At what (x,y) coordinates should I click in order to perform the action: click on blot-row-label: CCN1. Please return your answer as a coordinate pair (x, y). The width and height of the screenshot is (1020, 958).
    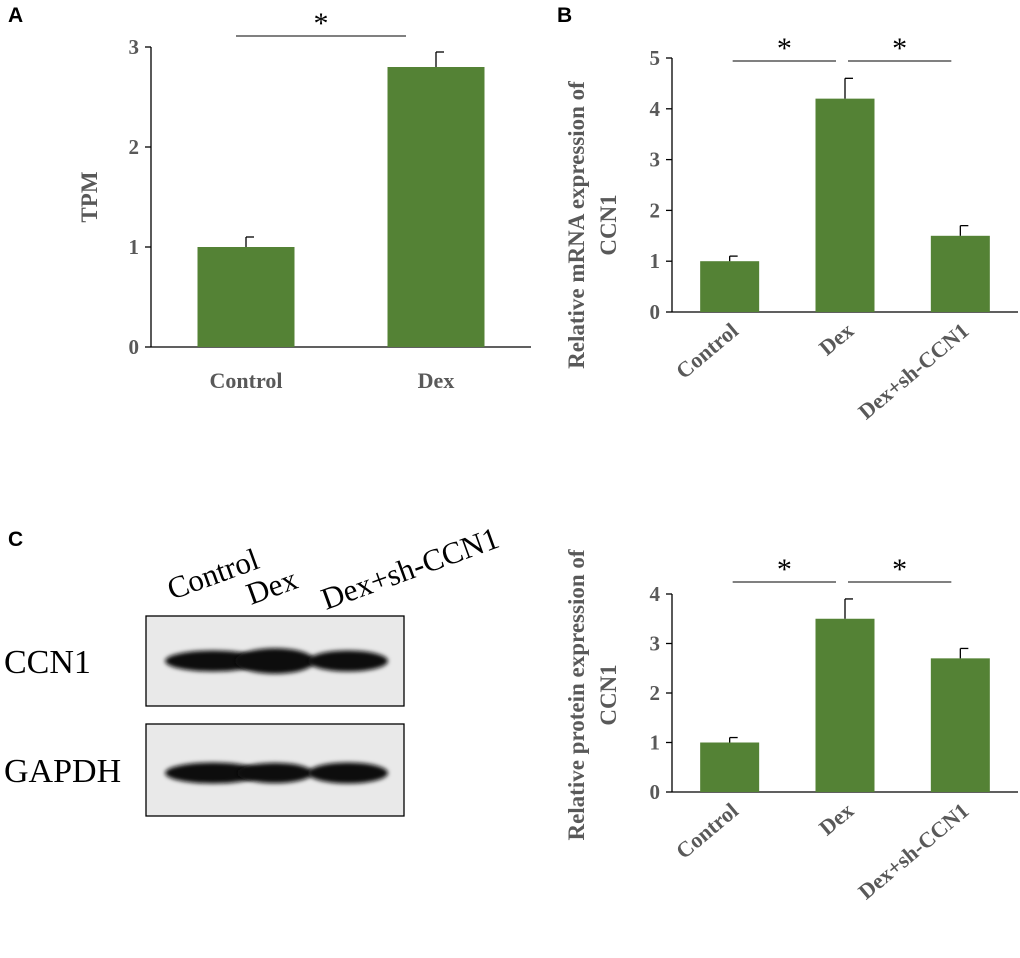
    Looking at the image, I should click on (47, 662).